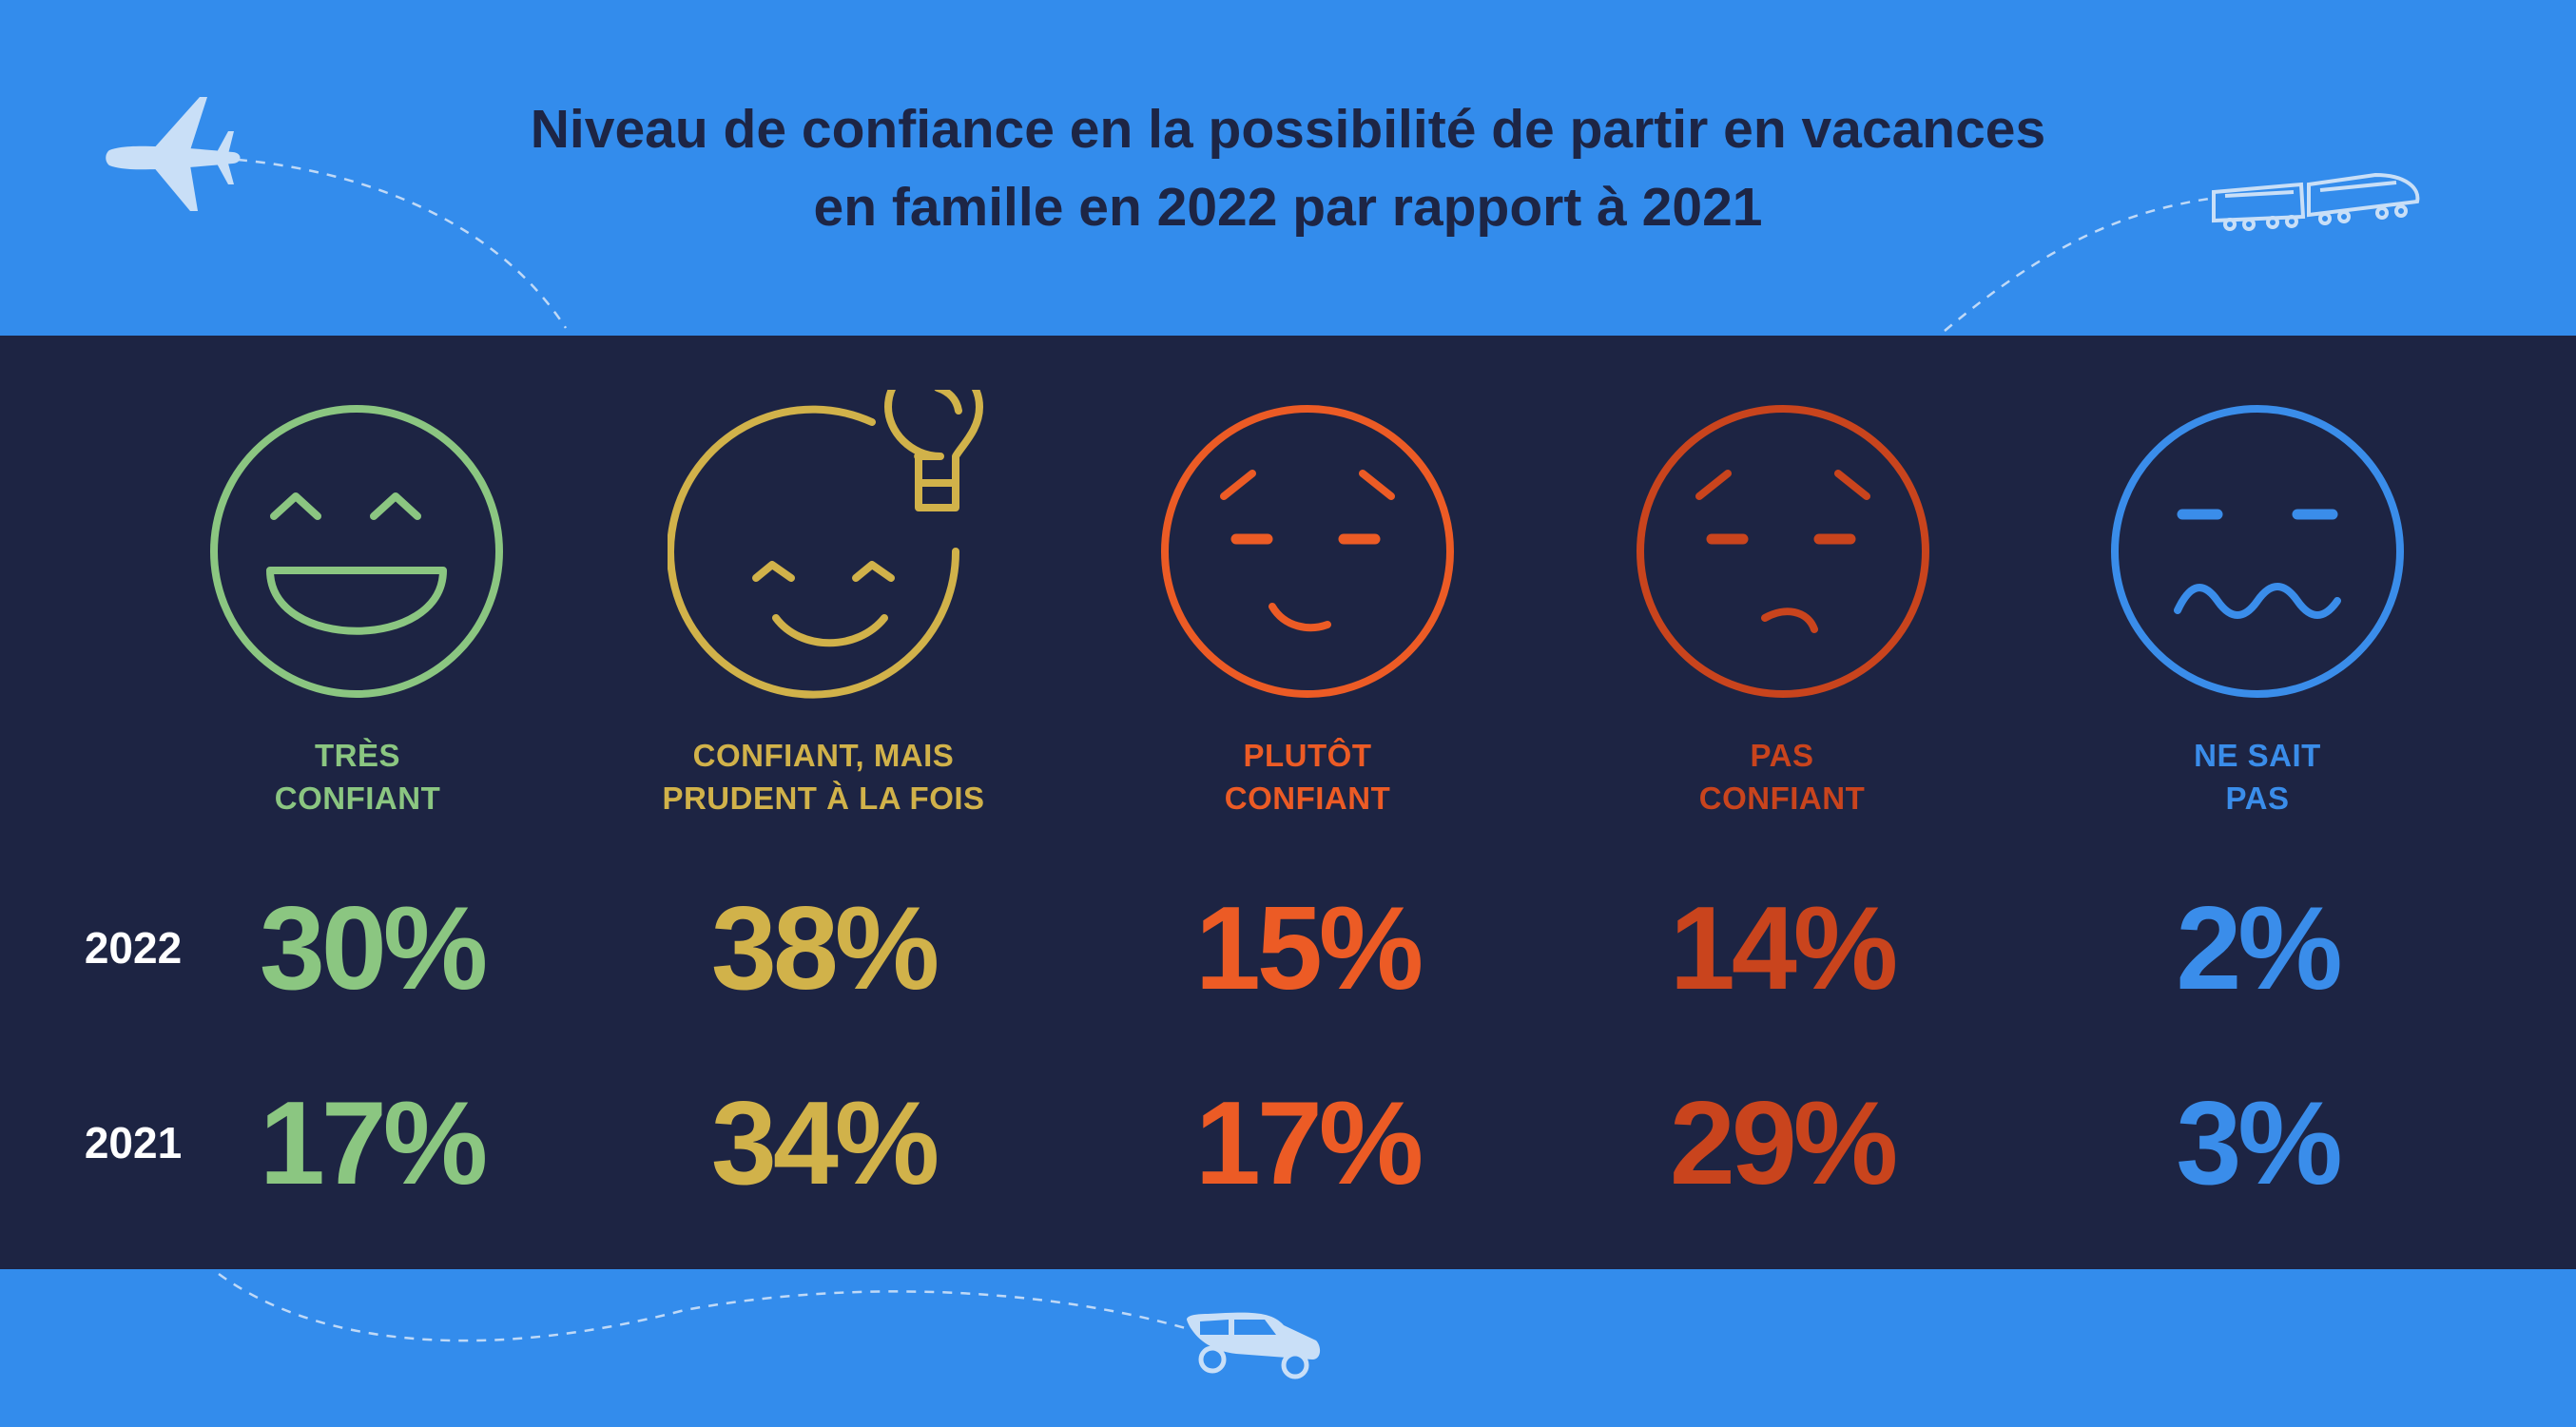 The image size is (2576, 1427). I want to click on confident-cautious-face-icon, so click(825, 544).